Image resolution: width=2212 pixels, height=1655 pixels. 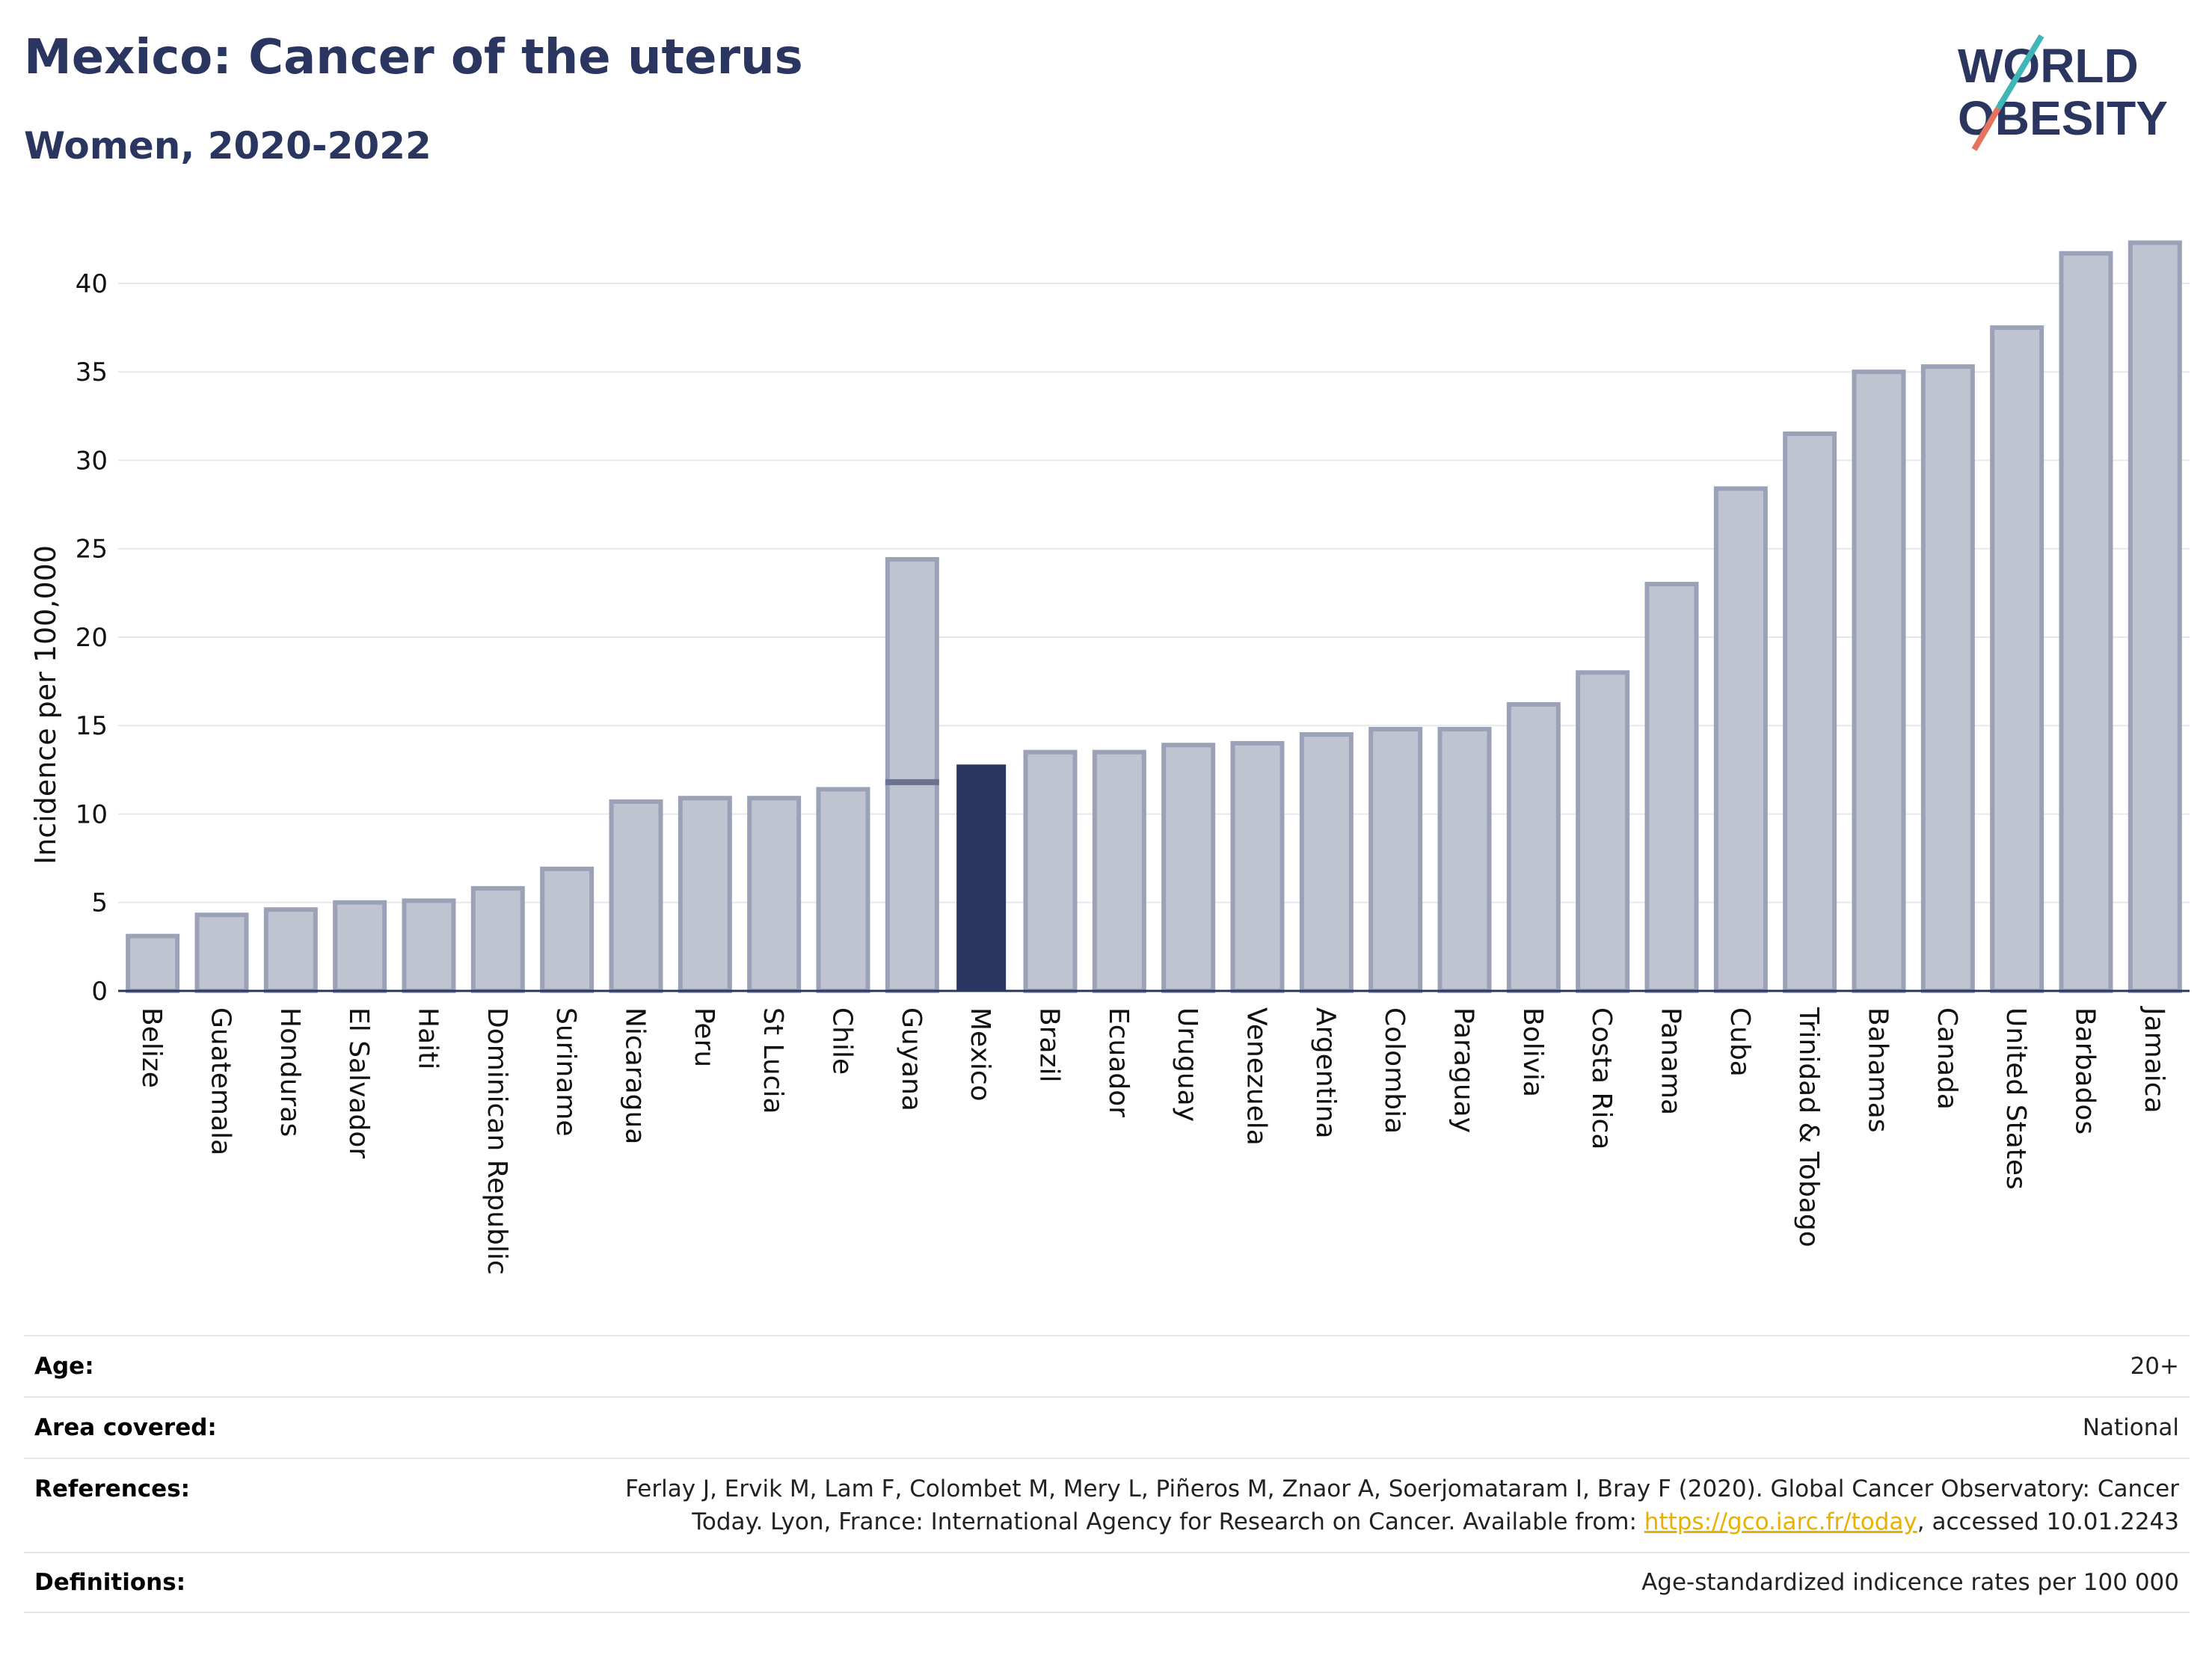 What do you see at coordinates (92, 372) in the screenshot?
I see `y-tick-label: 35` at bounding box center [92, 372].